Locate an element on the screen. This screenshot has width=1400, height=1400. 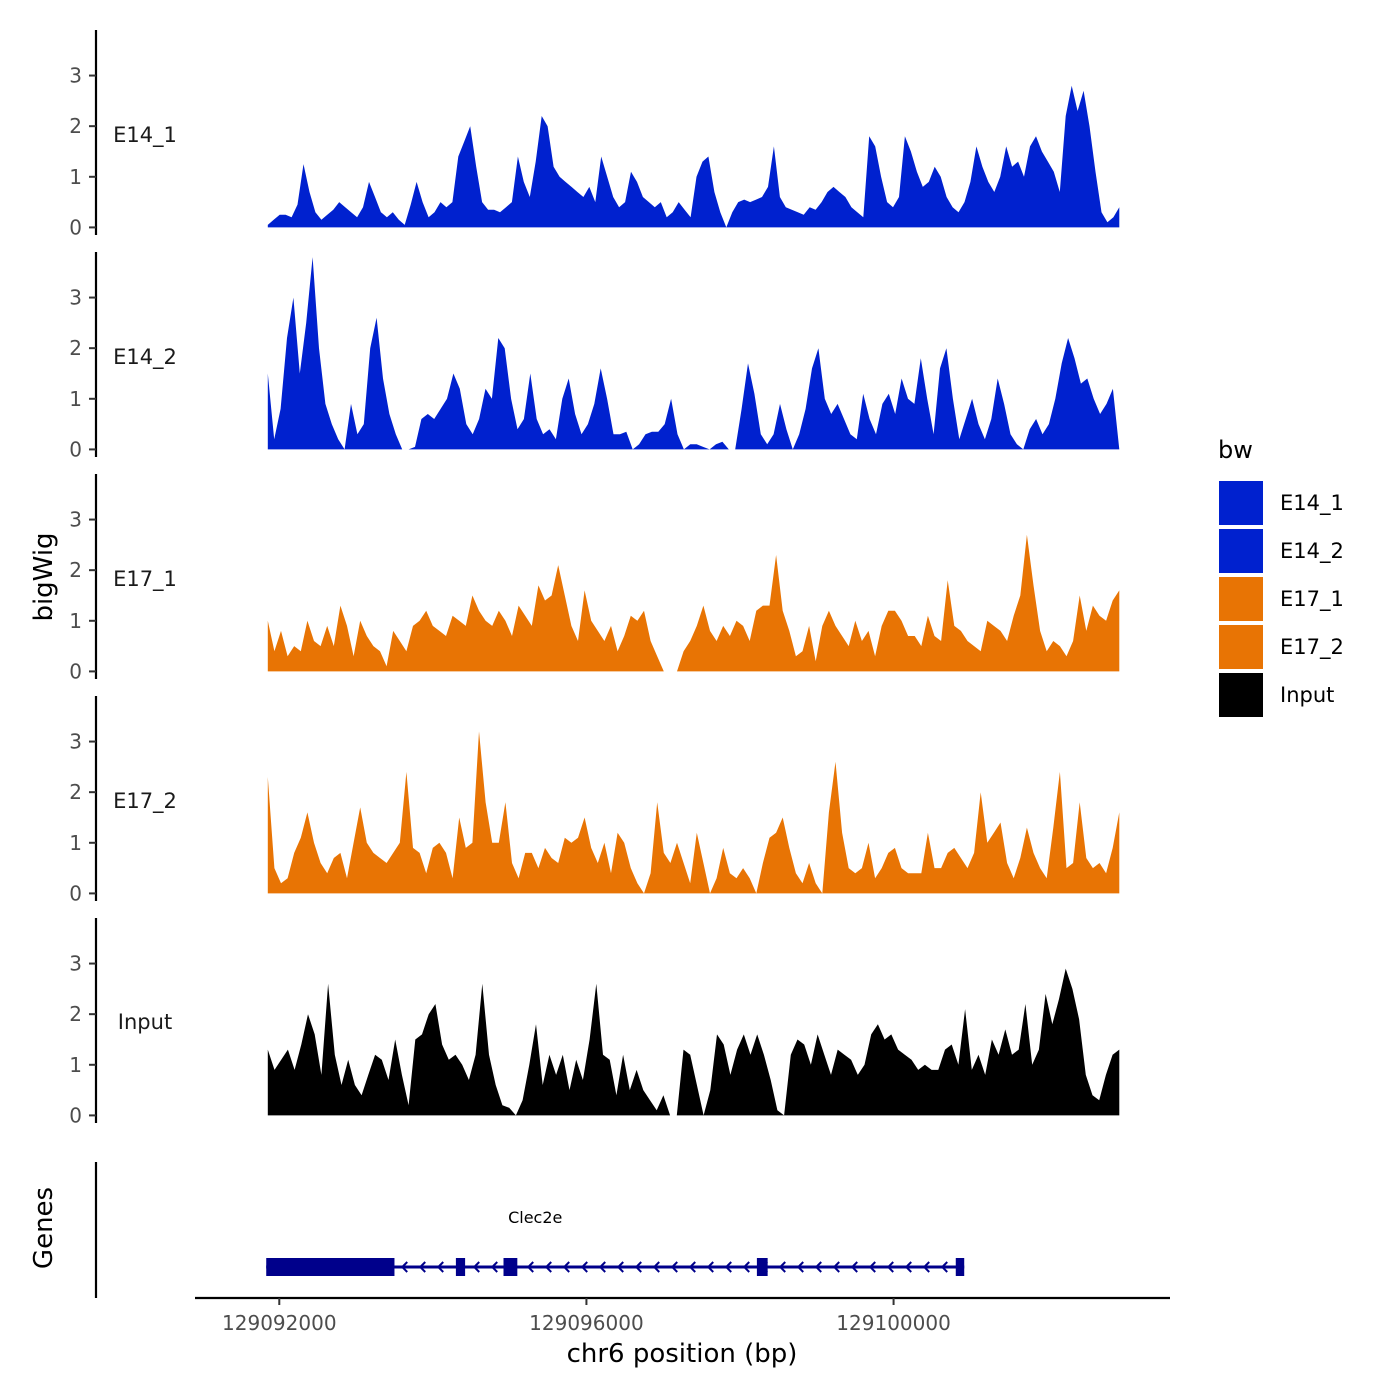
track-panel-e14-1: 0 1 2 3 E14_1 is located at coordinates (594, 134).